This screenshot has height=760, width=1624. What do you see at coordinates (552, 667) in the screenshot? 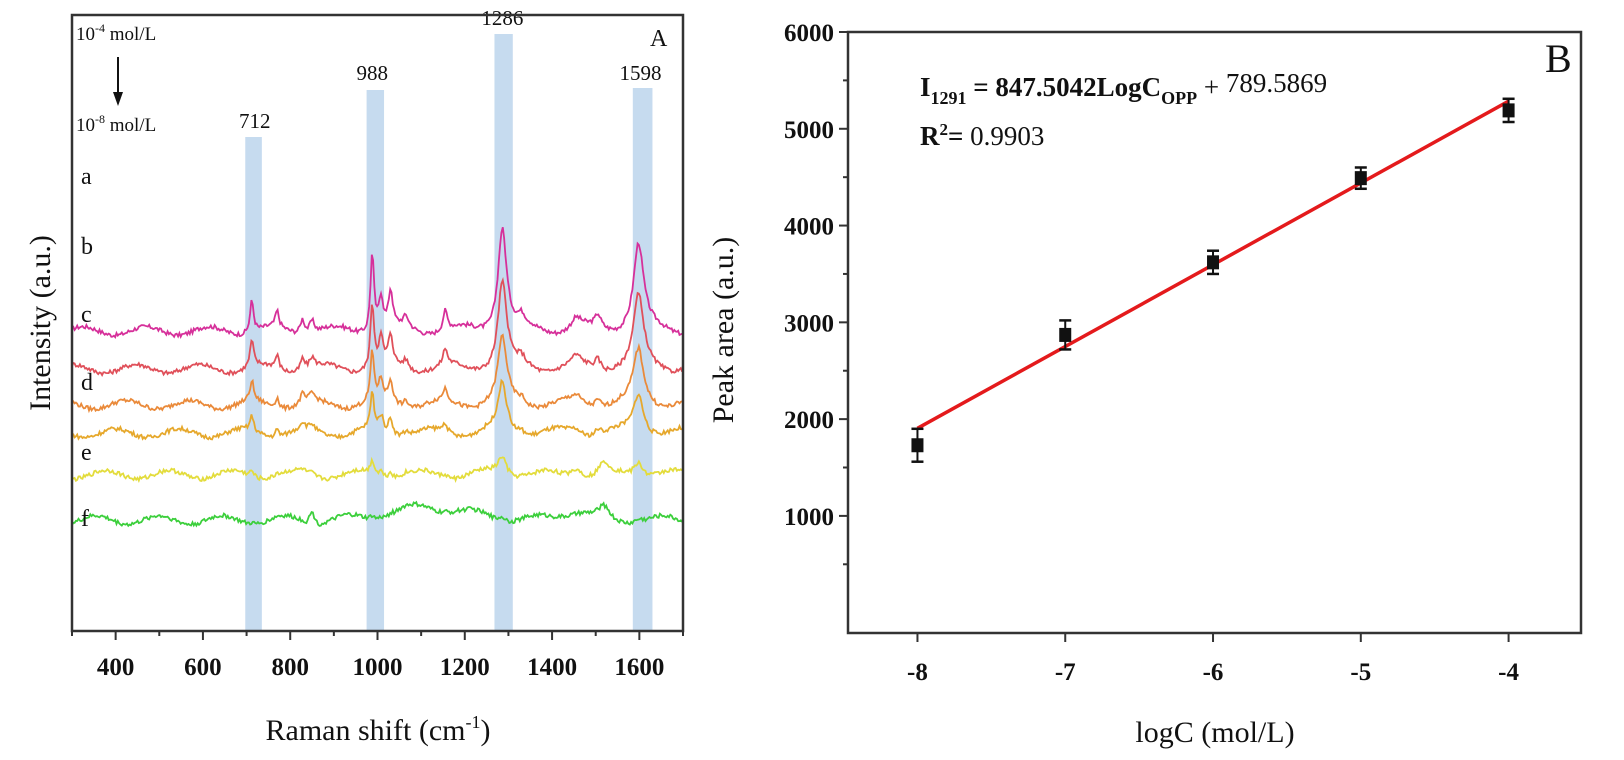
I see `x-tick-label-1400: 1400` at bounding box center [552, 667].